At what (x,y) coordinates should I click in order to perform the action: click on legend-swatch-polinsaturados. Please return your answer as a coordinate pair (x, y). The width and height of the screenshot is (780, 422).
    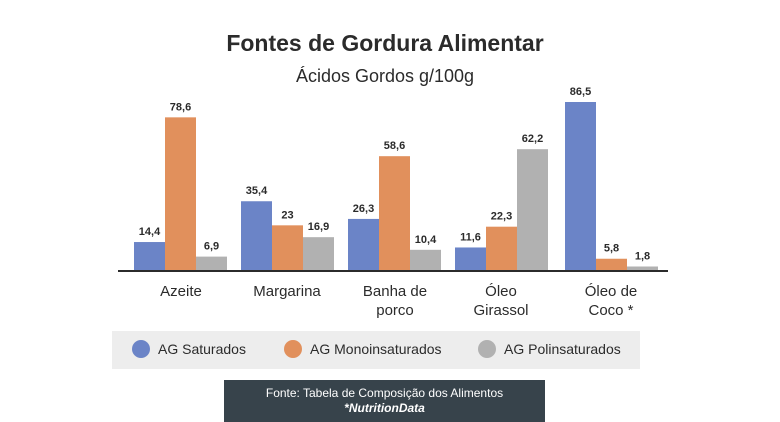
    Looking at the image, I should click on (487, 349).